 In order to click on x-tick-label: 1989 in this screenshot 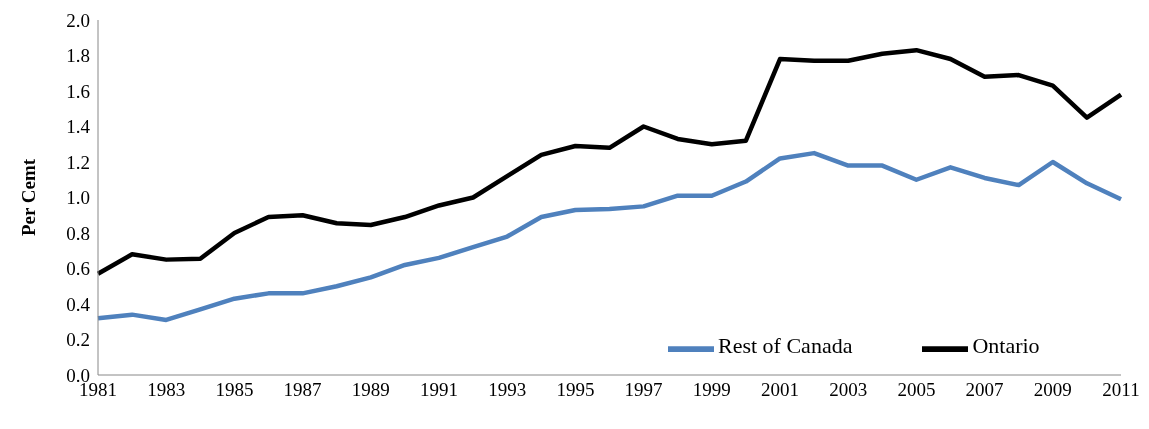, I will do `click(370, 390)`.